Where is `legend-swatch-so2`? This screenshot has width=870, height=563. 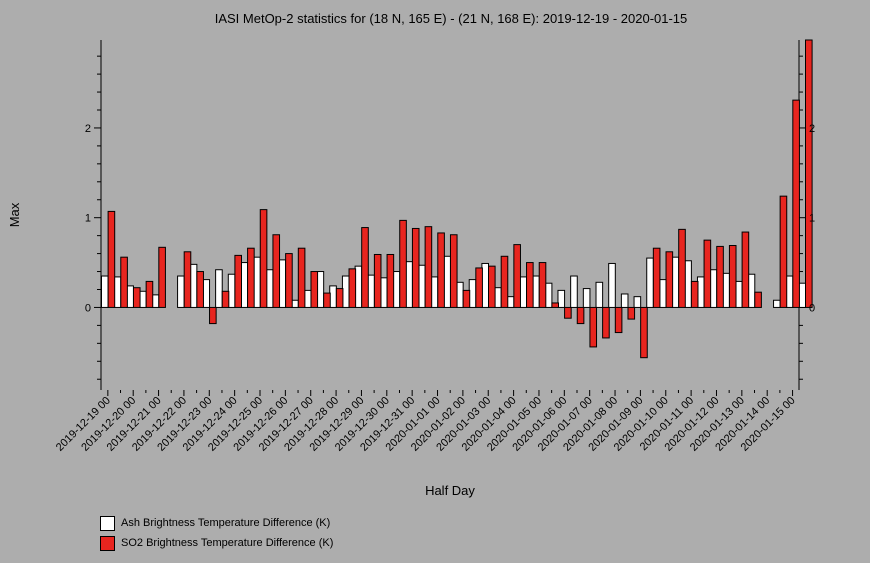
legend-swatch-so2 is located at coordinates (107, 543).